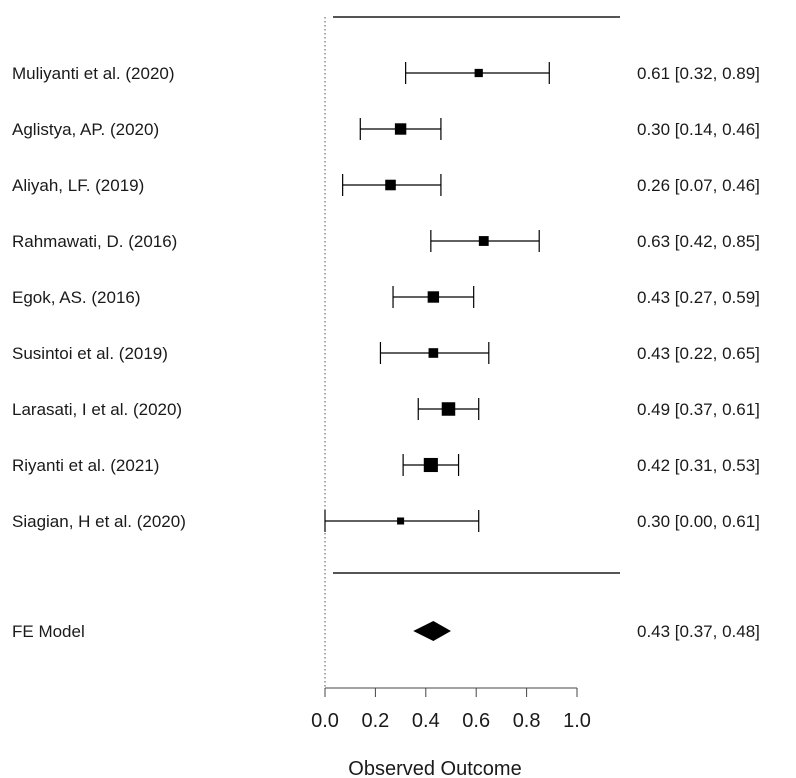  Describe the element at coordinates (94, 241) in the screenshot. I see `study-label: Rahmawati, D. (2016)` at that location.